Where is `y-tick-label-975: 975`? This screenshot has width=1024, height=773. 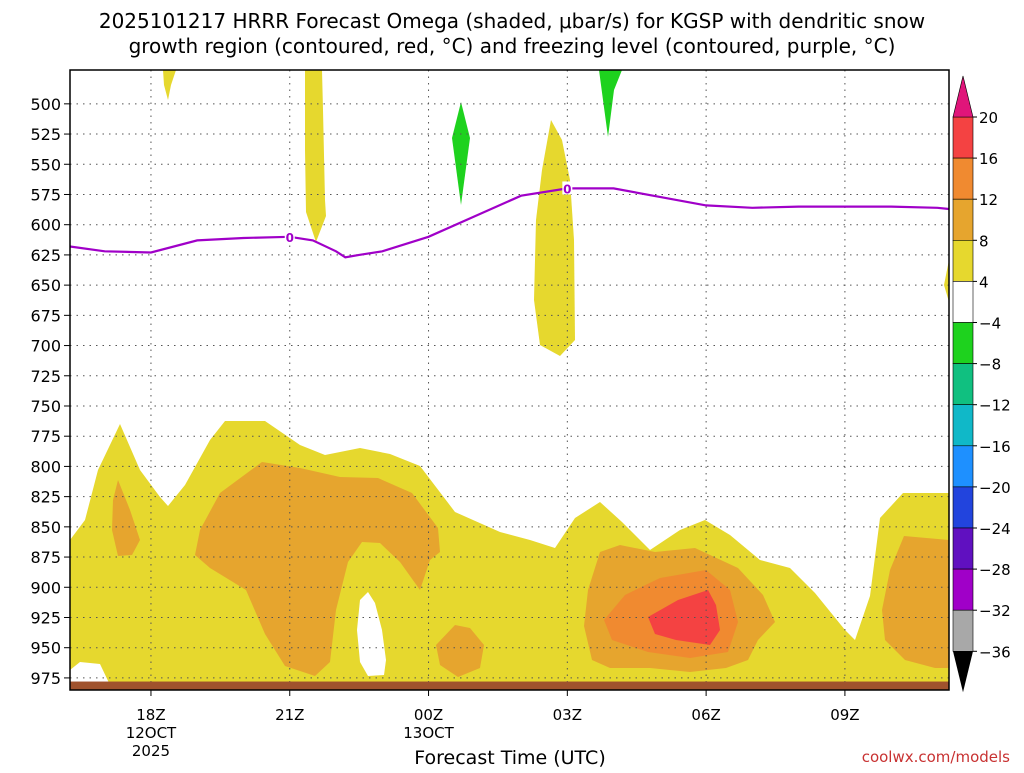 y-tick-label-975: 975 is located at coordinates (45, 678).